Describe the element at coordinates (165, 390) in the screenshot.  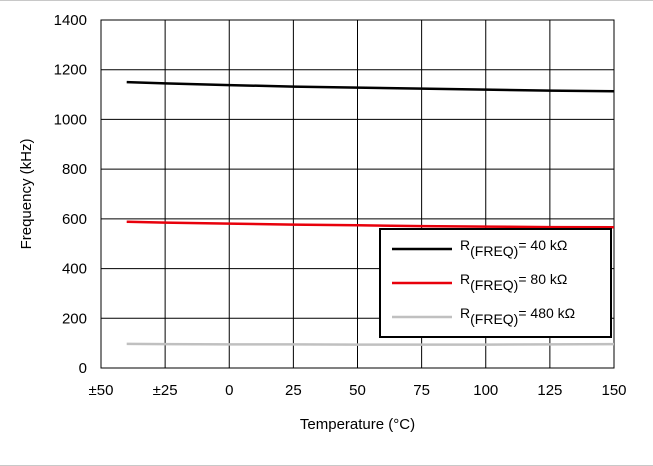
I see `x-tick-label: ±25` at that location.